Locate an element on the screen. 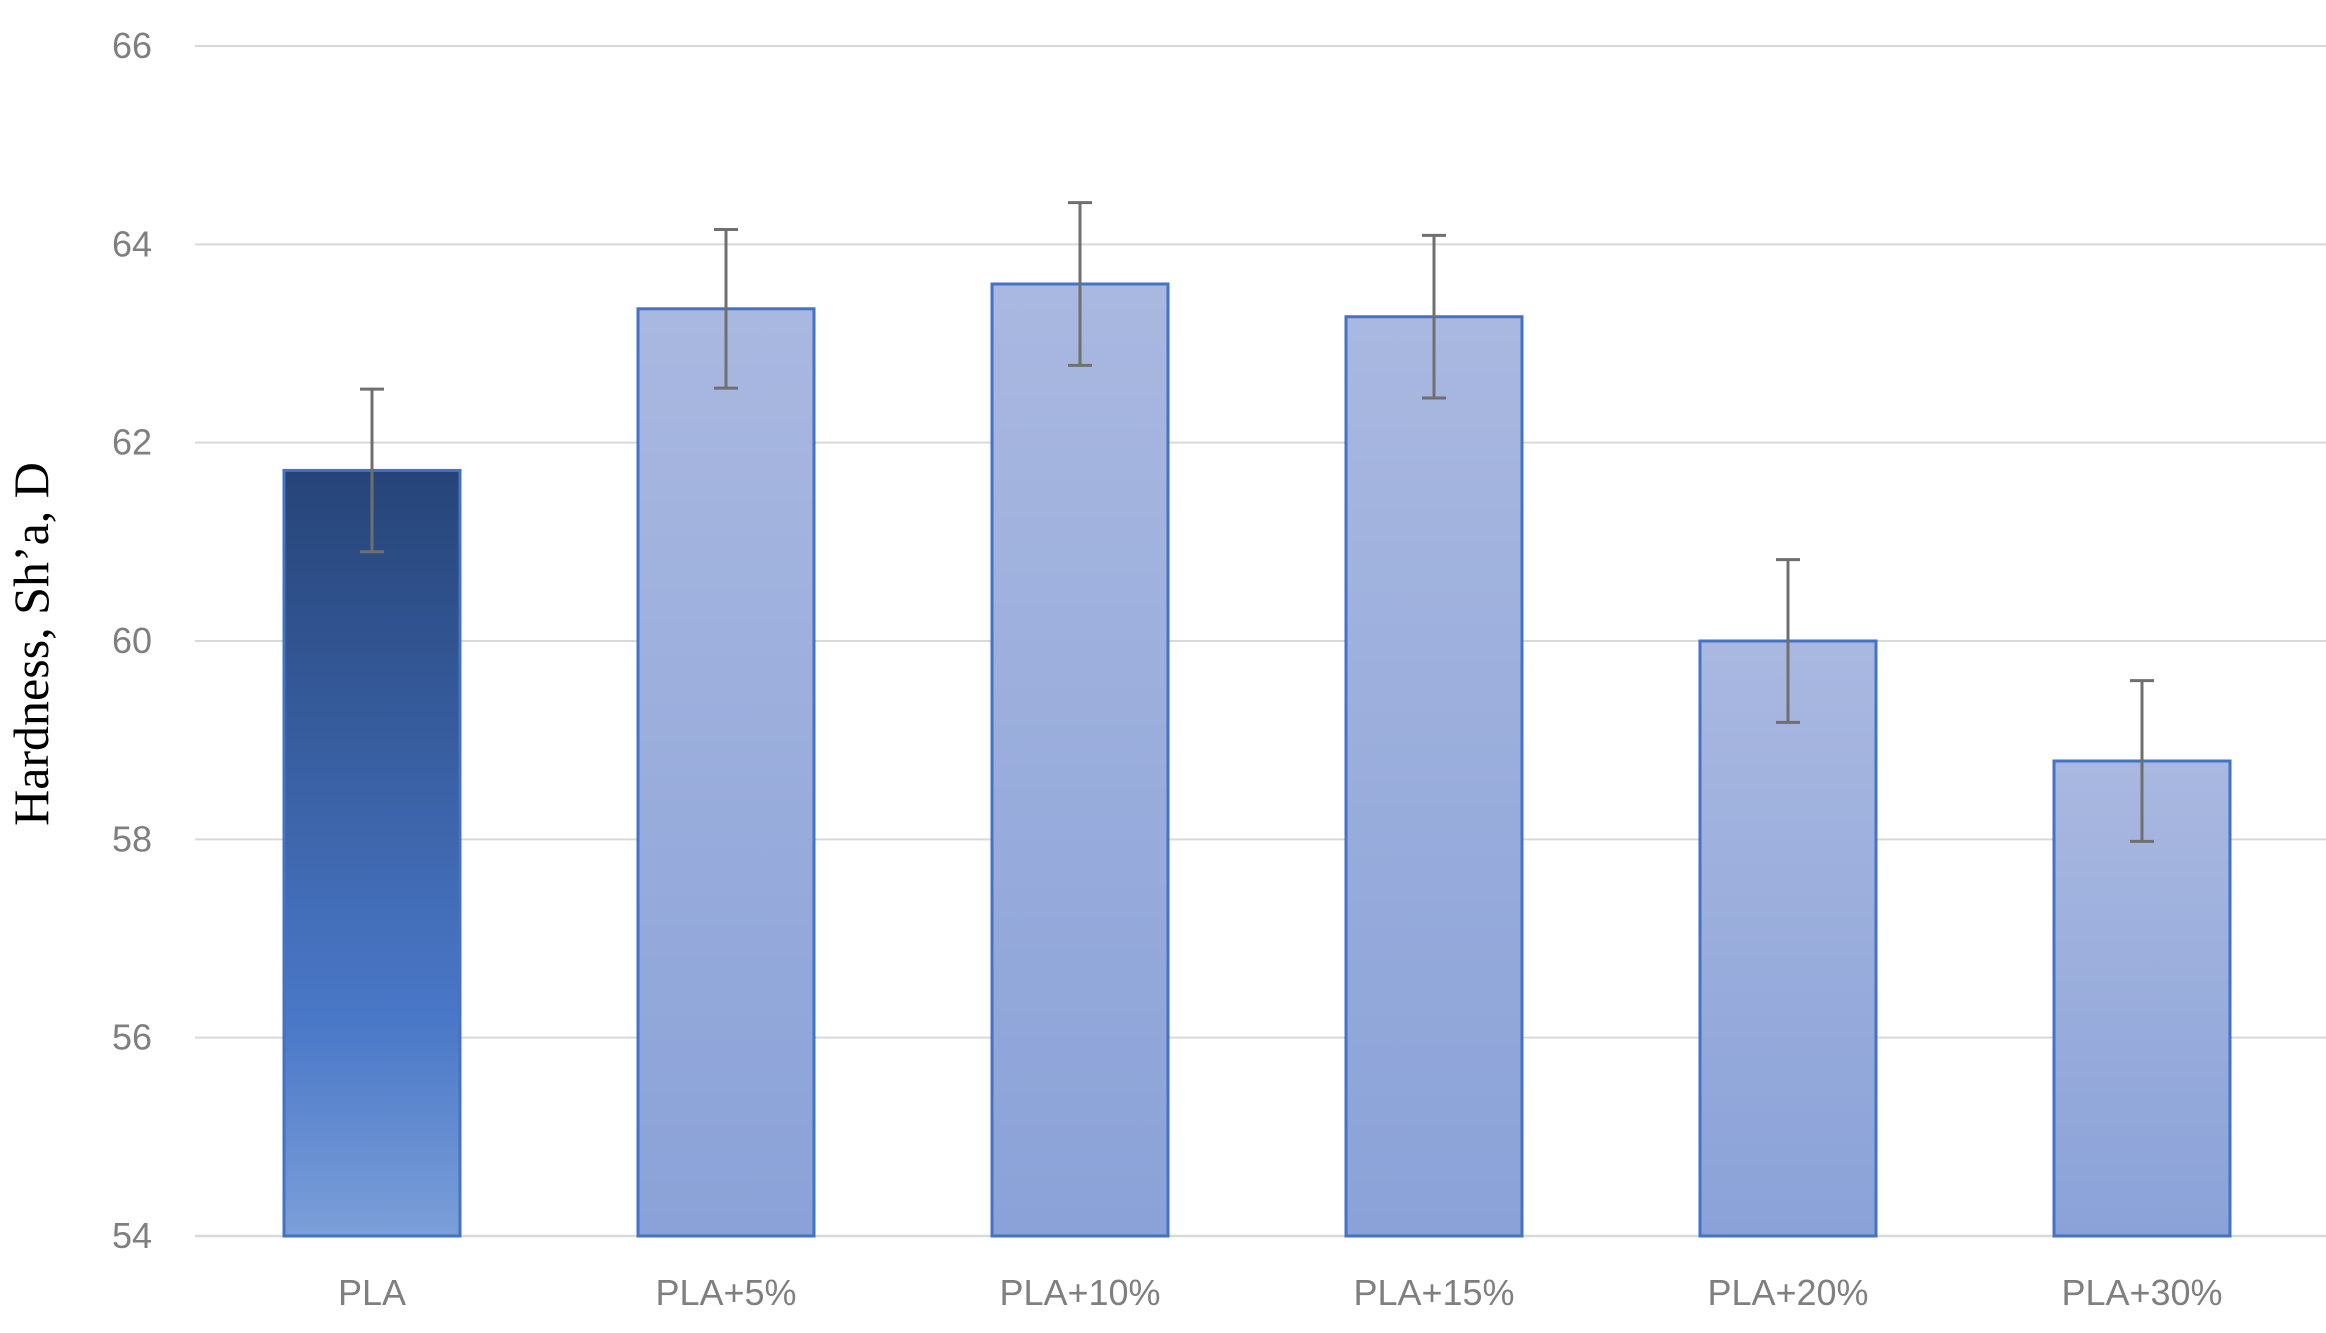 The width and height of the screenshot is (2326, 1333). x-tick-label: PLA+30% is located at coordinates (2141, 1292).